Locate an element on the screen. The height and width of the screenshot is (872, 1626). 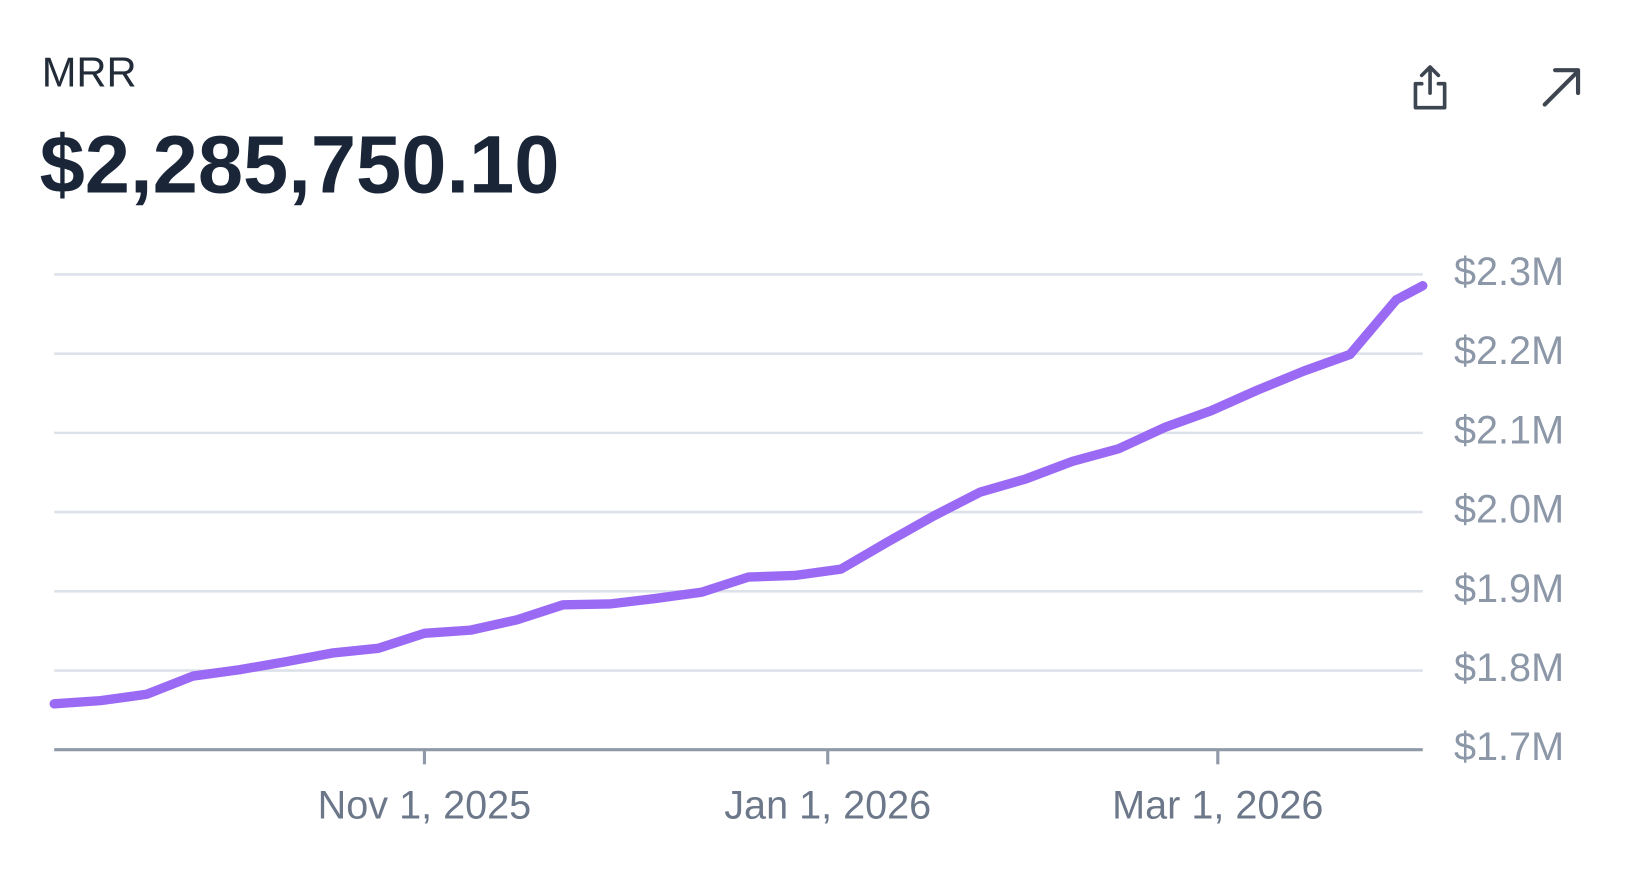
y-tick-label: $2.3M is located at coordinates (1509, 272).